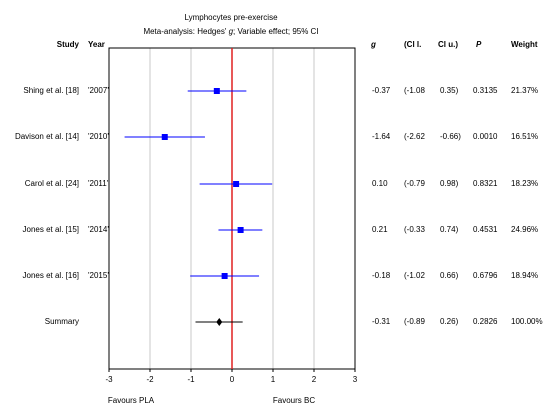 Image resolution: width=550 pixels, height=416 pixels. What do you see at coordinates (525, 136) in the screenshot?
I see `study-weight: 16.51%` at bounding box center [525, 136].